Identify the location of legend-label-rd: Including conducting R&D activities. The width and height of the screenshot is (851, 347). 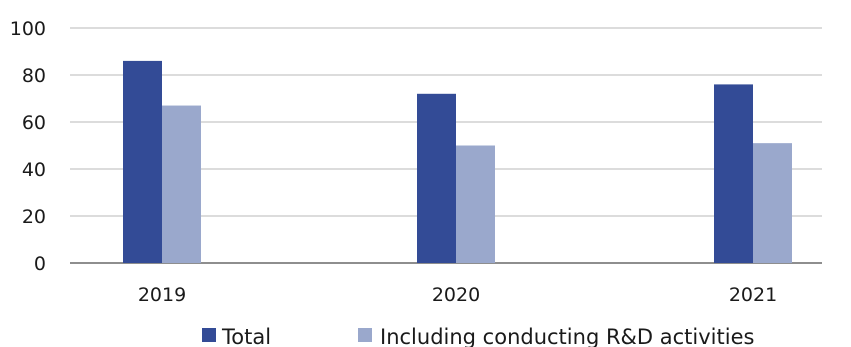
(567, 336).